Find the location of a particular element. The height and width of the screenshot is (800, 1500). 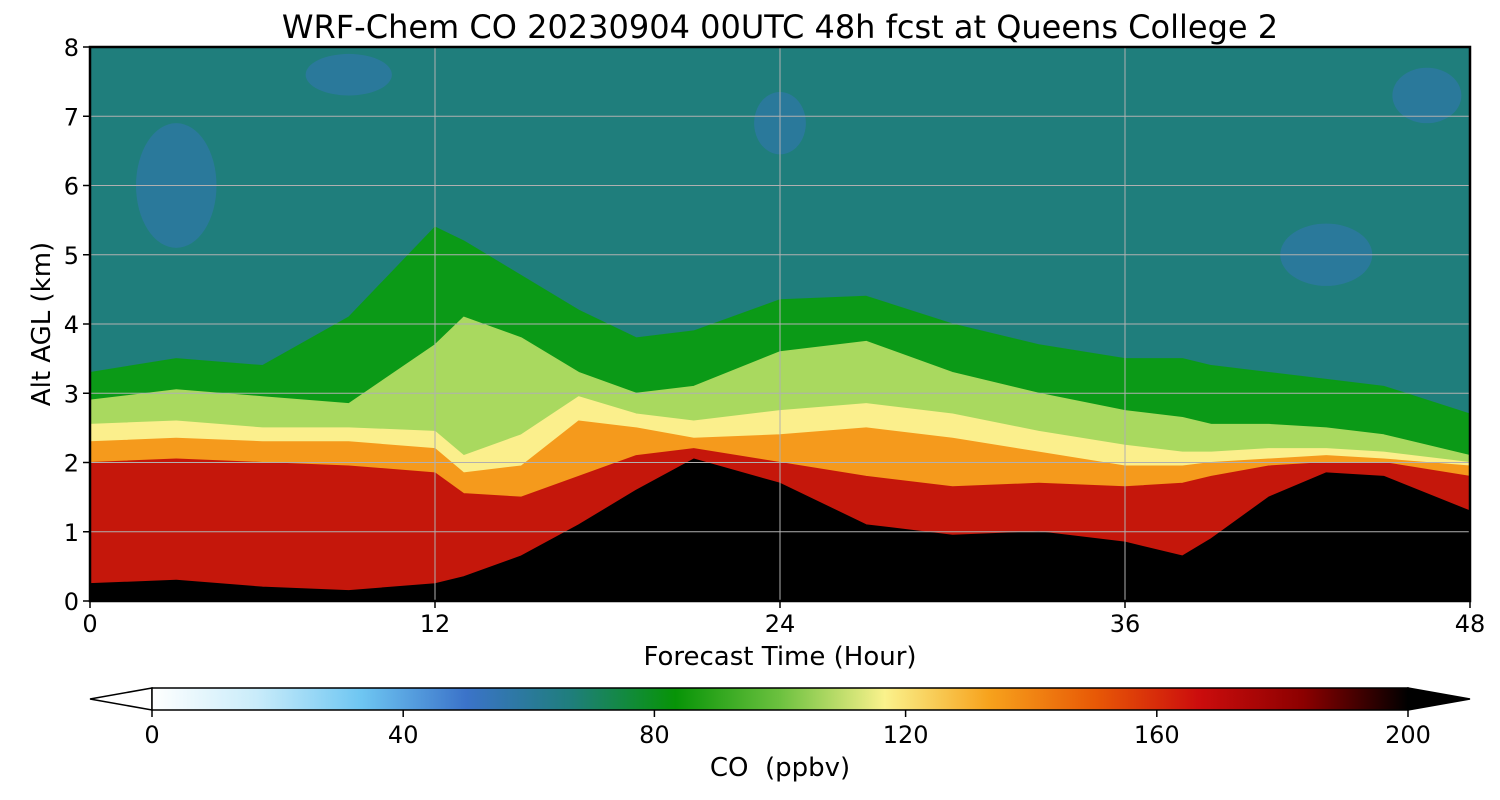

colorbar-gradient is located at coordinates (780, 699).